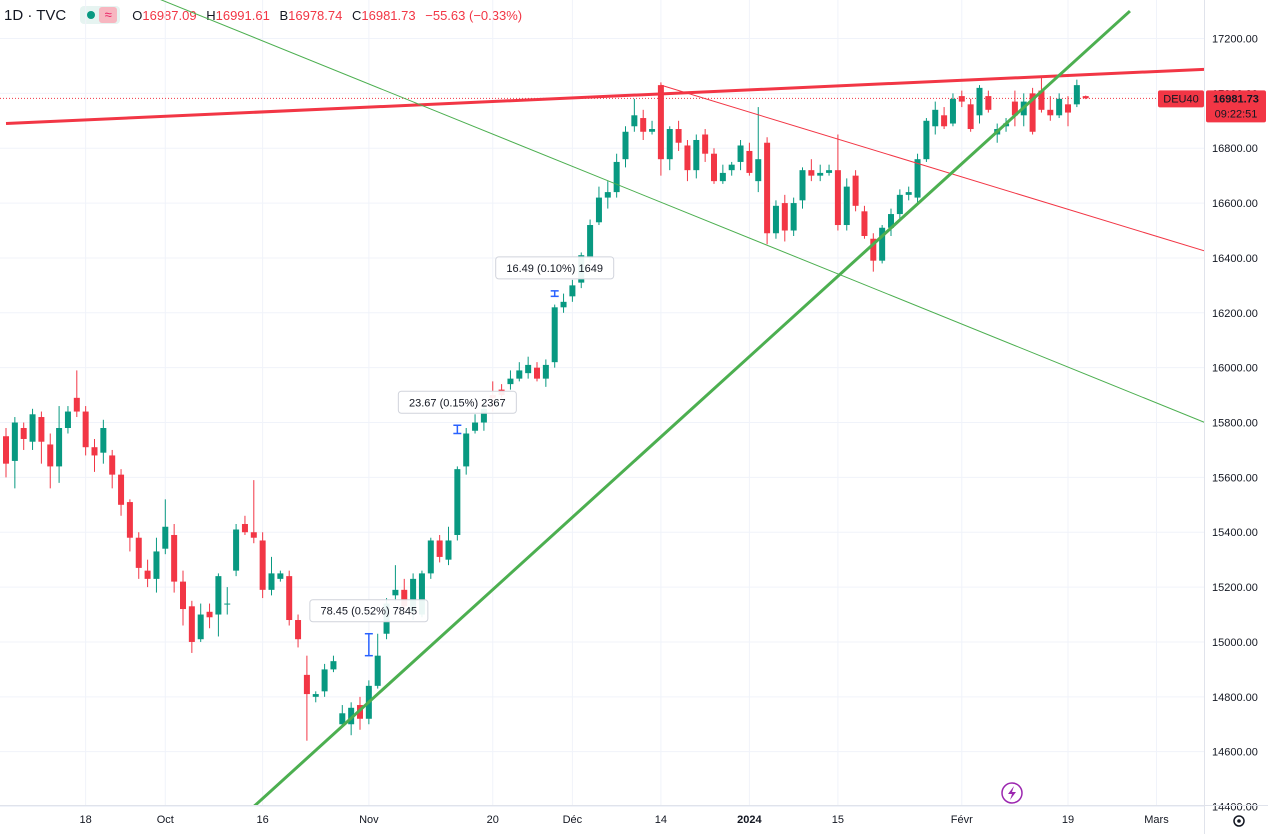 The height and width of the screenshot is (834, 1268). Describe the element at coordinates (1239, 821) in the screenshot. I see `gear-icon` at that location.